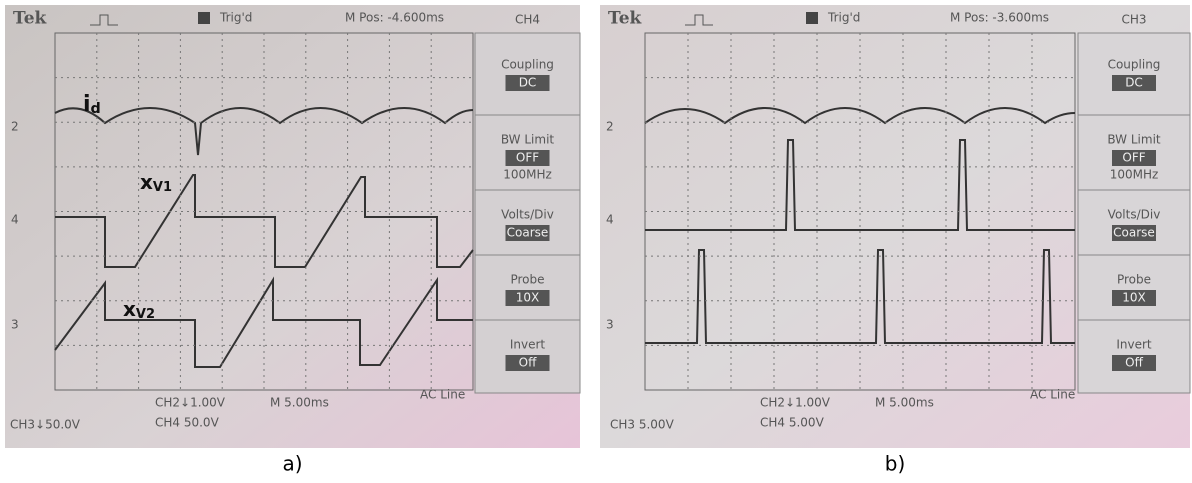 The height and width of the screenshot is (483, 1192). I want to click on caption: a), so click(292, 464).